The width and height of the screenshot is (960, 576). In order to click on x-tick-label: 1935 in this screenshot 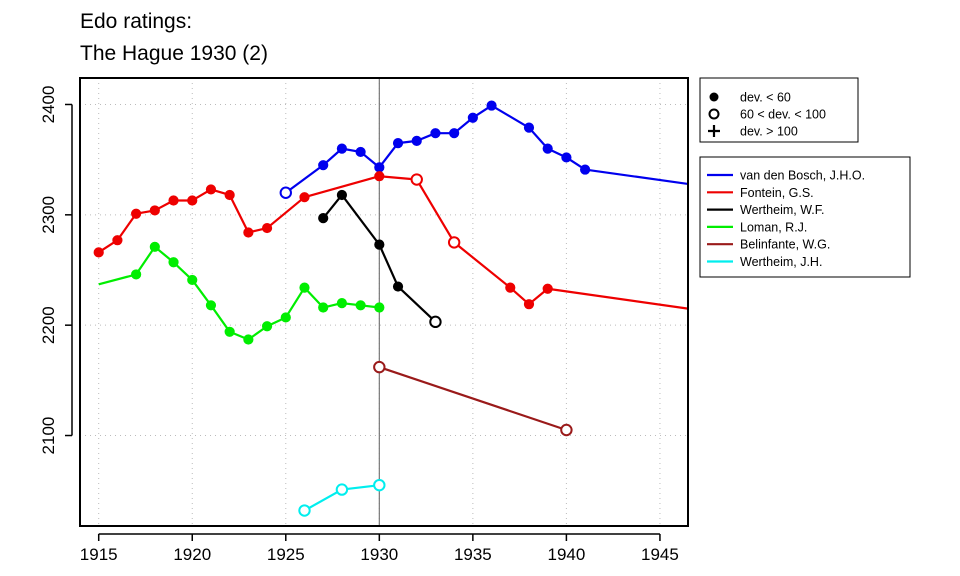, I will do `click(473, 554)`.